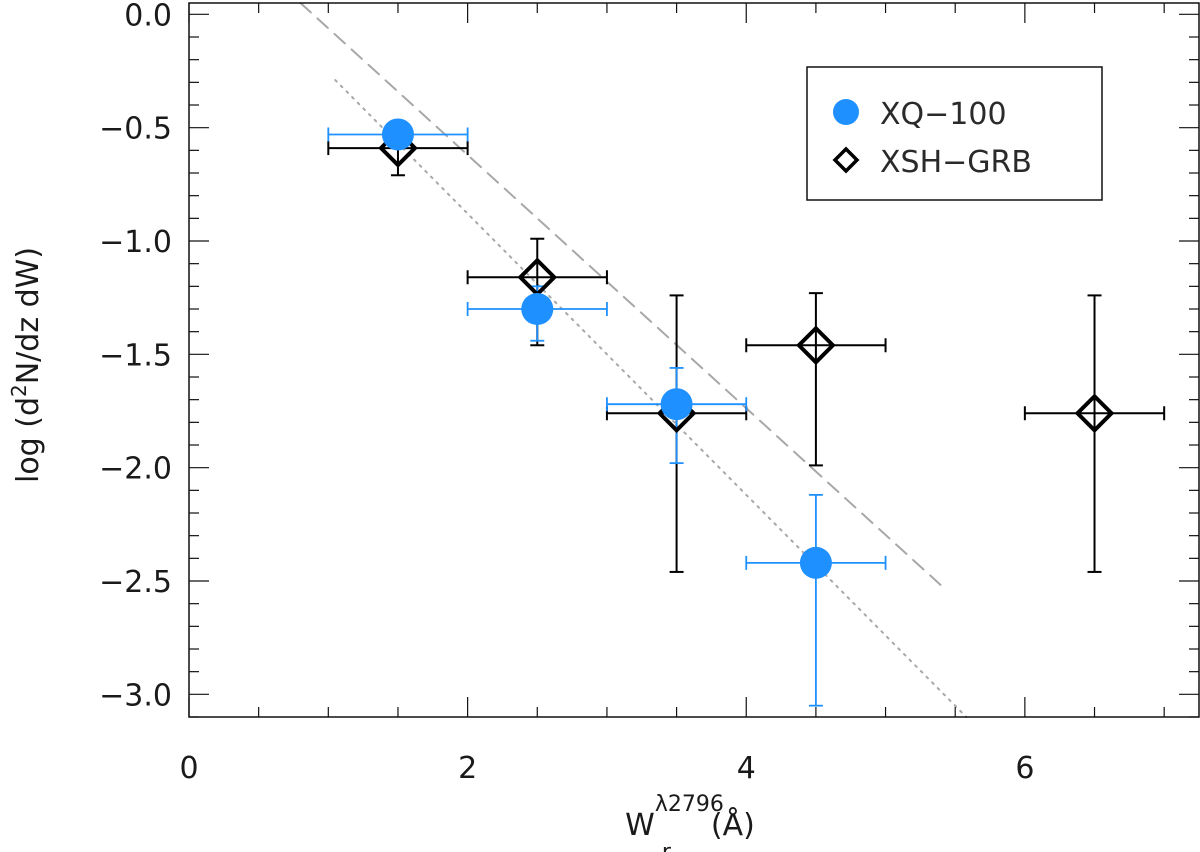 Image resolution: width=1200 pixels, height=852 pixels. I want to click on legend-xshgrb-label: XSH−GRB, so click(956, 162).